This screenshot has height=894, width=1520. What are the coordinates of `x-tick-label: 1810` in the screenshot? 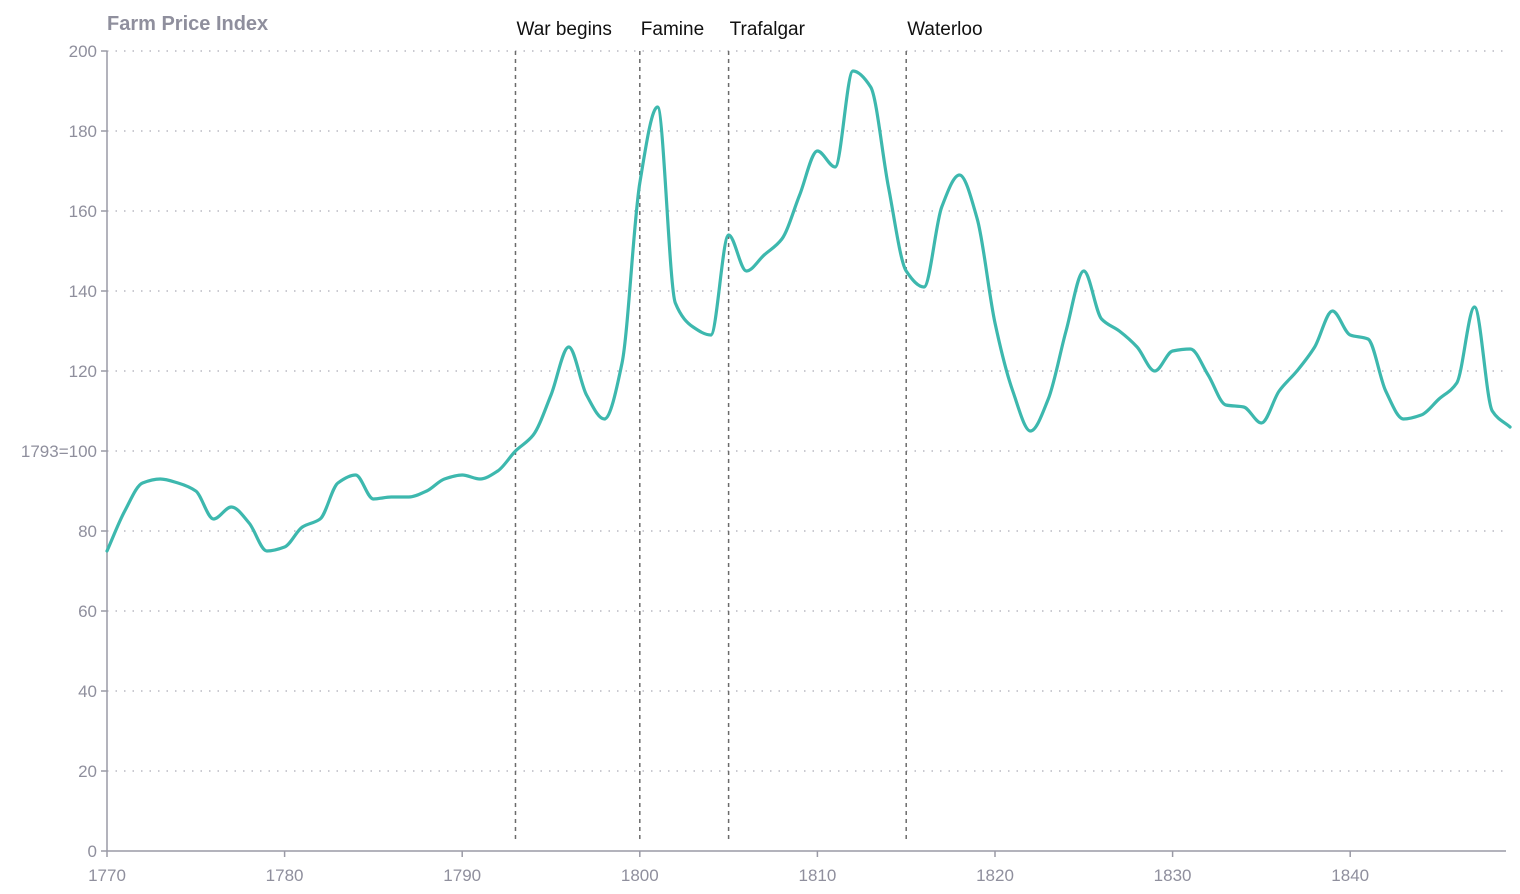 It's located at (817, 875).